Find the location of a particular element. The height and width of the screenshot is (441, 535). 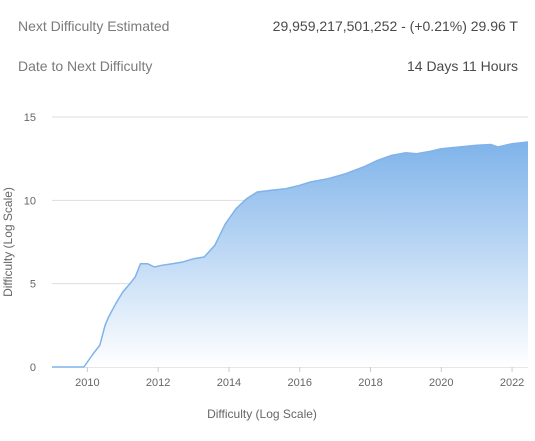

x-tick-label-2014: 2014 is located at coordinates (229, 383).